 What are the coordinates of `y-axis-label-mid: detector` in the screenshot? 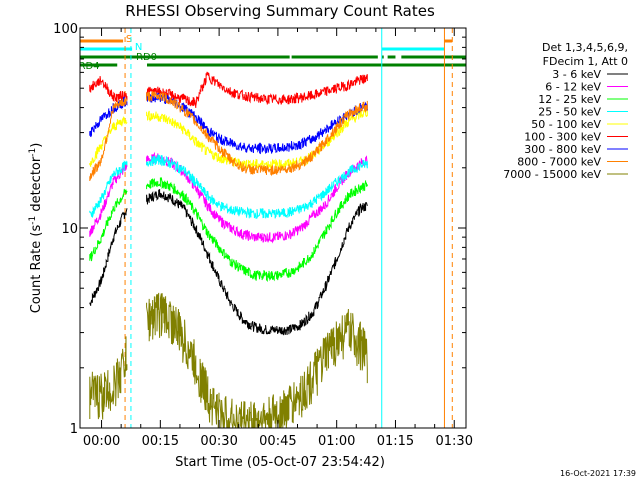 It's located at (36, 186).